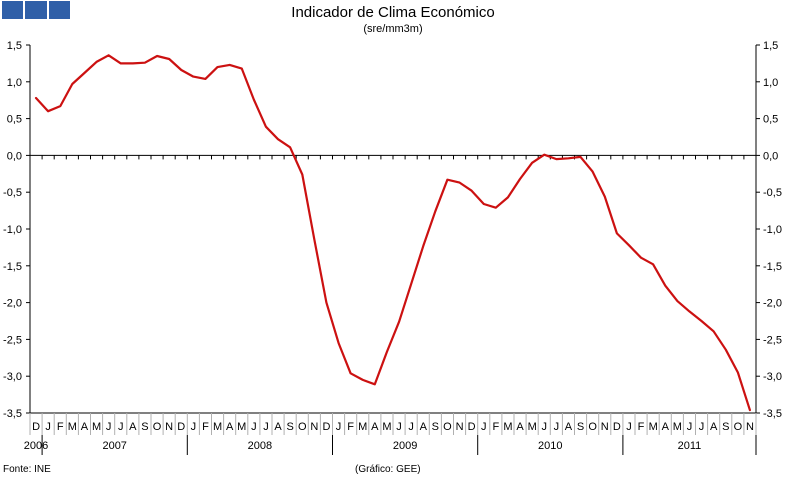  Describe the element at coordinates (14, 120) in the screenshot. I see `y-tick-label-left: 0,5` at that location.